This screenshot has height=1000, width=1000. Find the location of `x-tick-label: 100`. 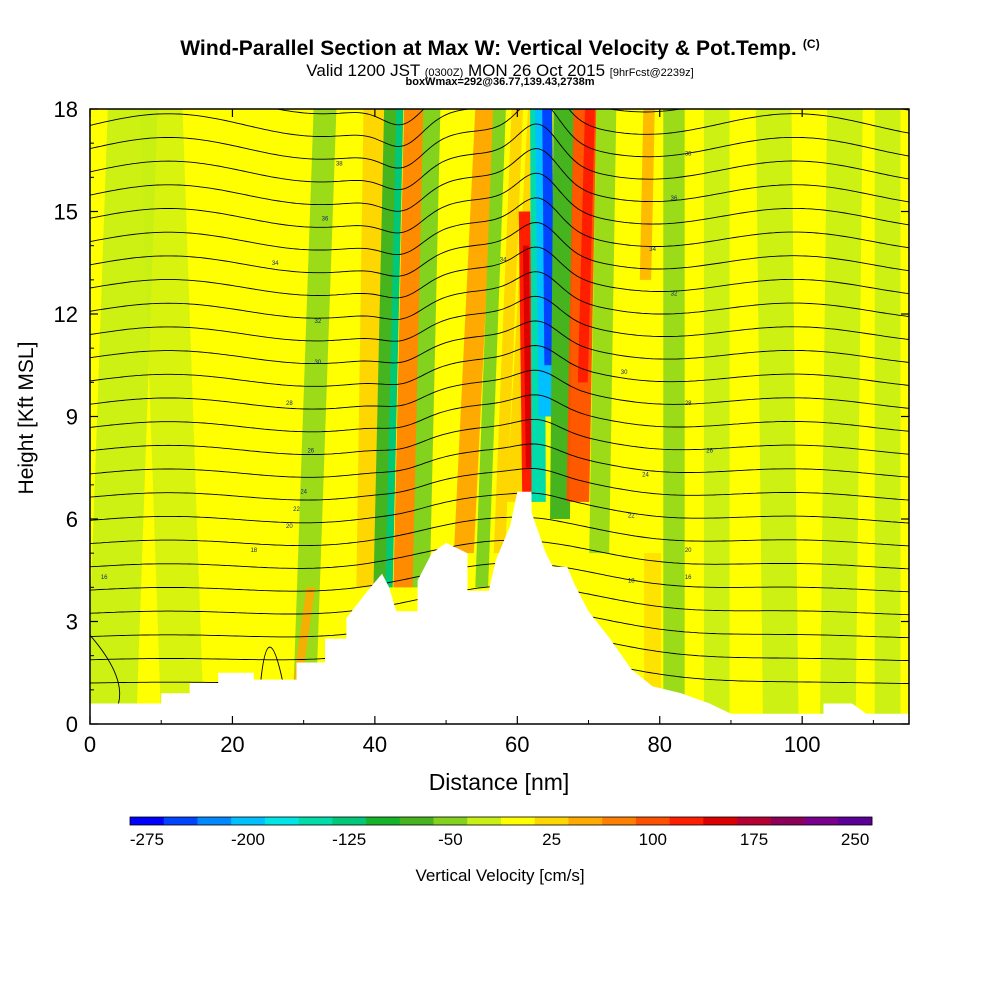

x-tick-label: 100 is located at coordinates (802, 744).